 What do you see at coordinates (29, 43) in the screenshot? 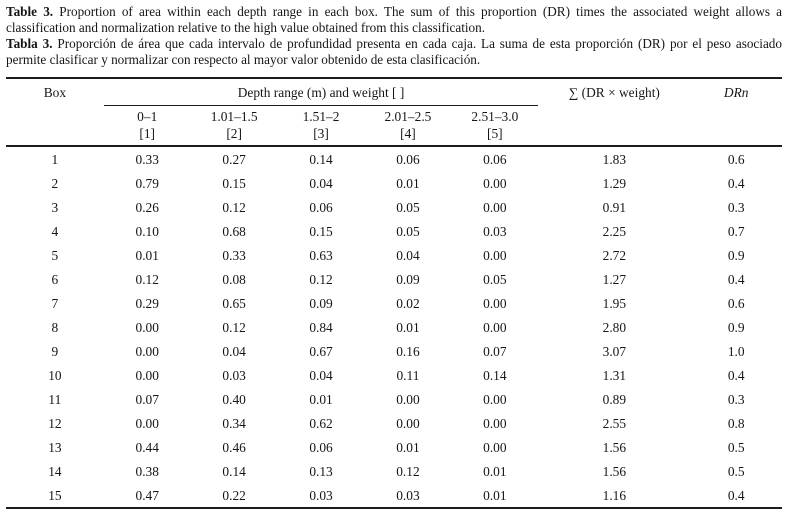
I see `caption-spanish-label: Tabla 3.` at bounding box center [29, 43].